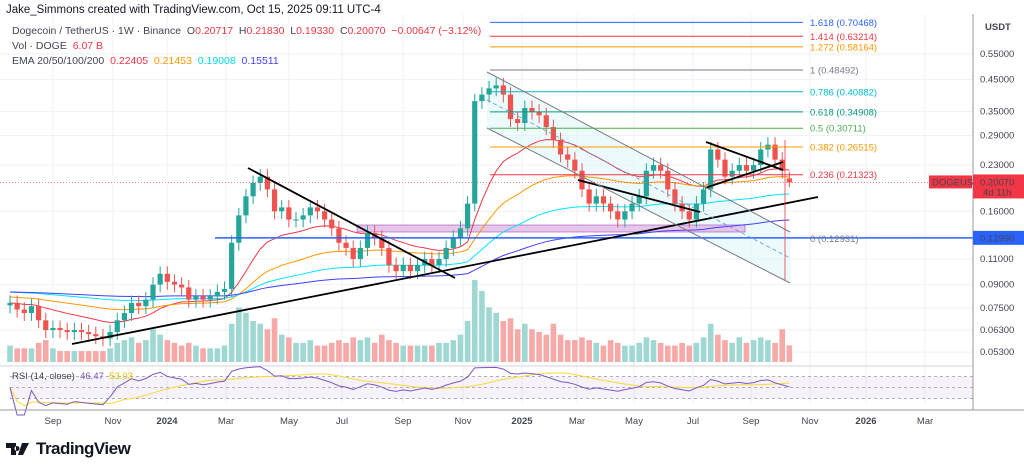 The width and height of the screenshot is (1024, 473). I want to click on channel-mid, so click(638, 179).